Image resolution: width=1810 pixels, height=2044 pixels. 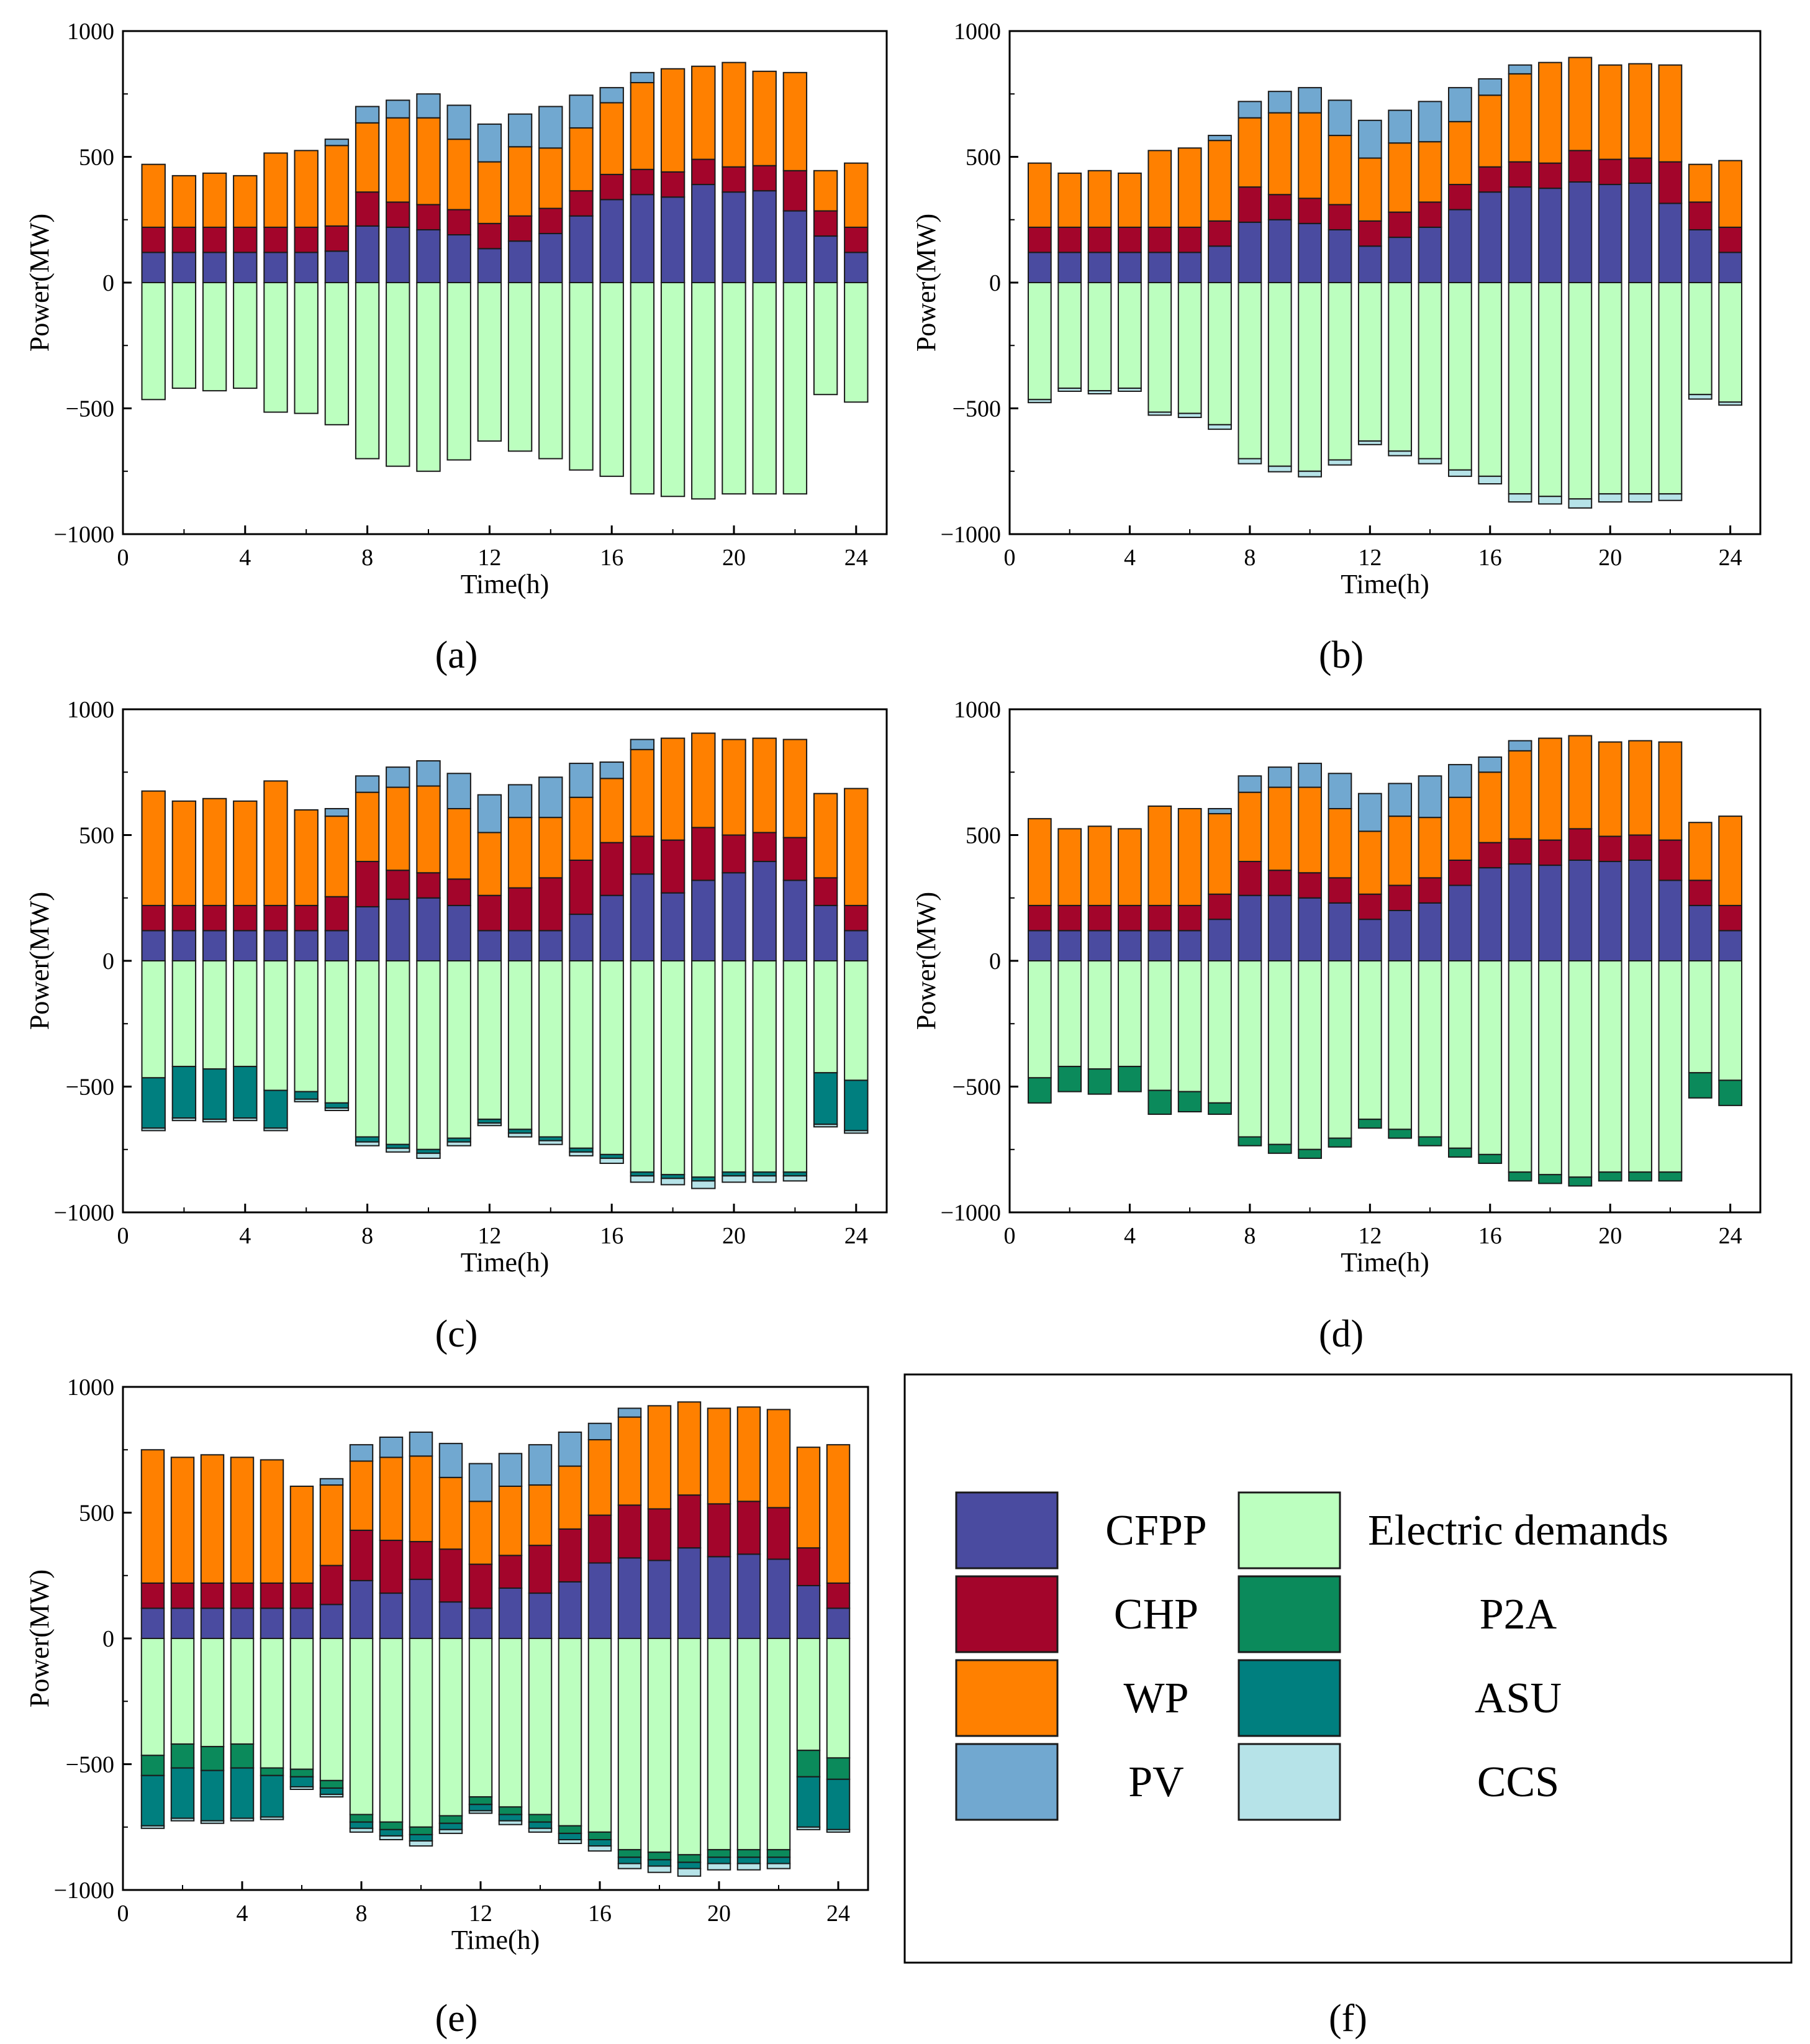 What do you see at coordinates (1430, 1141) in the screenshot?
I see `bar-p2a-t14` at bounding box center [1430, 1141].